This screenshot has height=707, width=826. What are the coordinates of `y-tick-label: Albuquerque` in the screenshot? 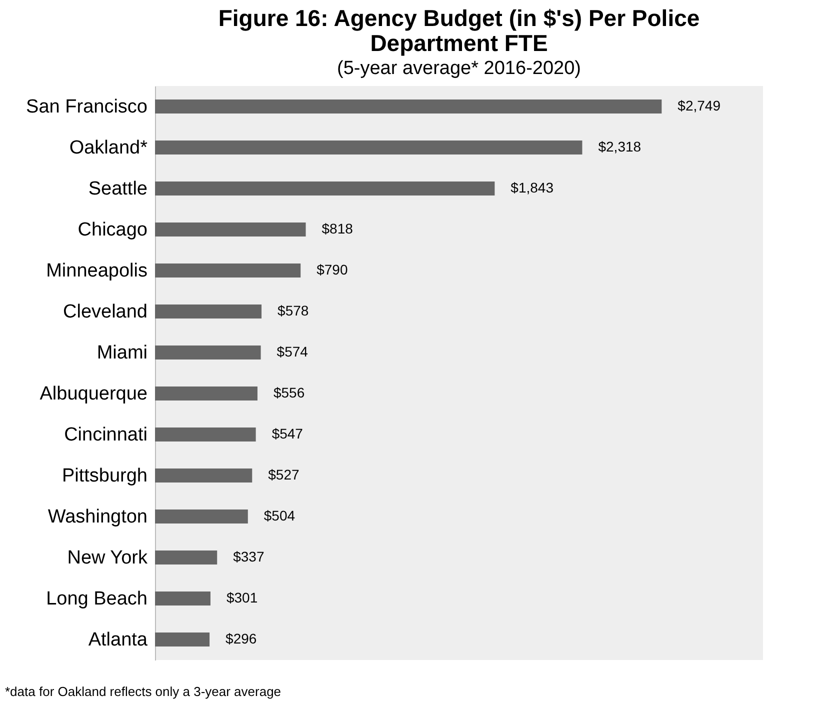 It's located at (94, 394).